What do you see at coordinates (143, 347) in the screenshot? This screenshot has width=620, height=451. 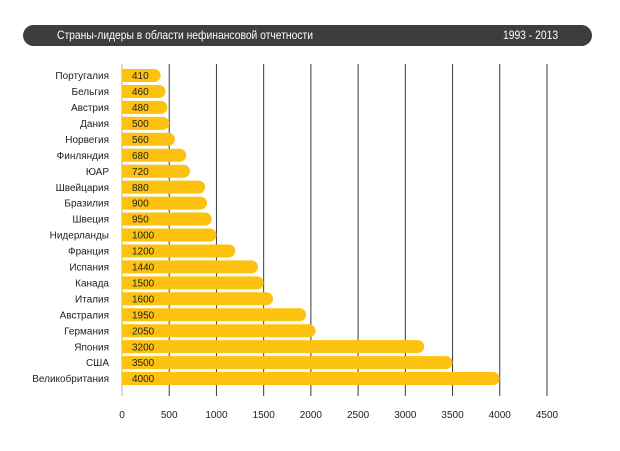 I see `value-label: 3200` at bounding box center [143, 347].